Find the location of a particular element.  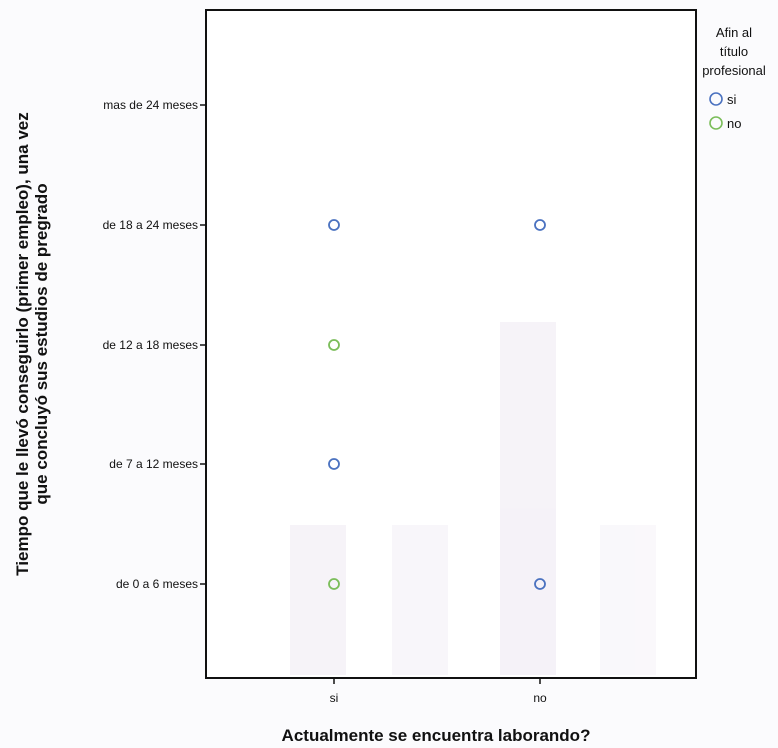

legend-label-si: si is located at coordinates (732, 99).